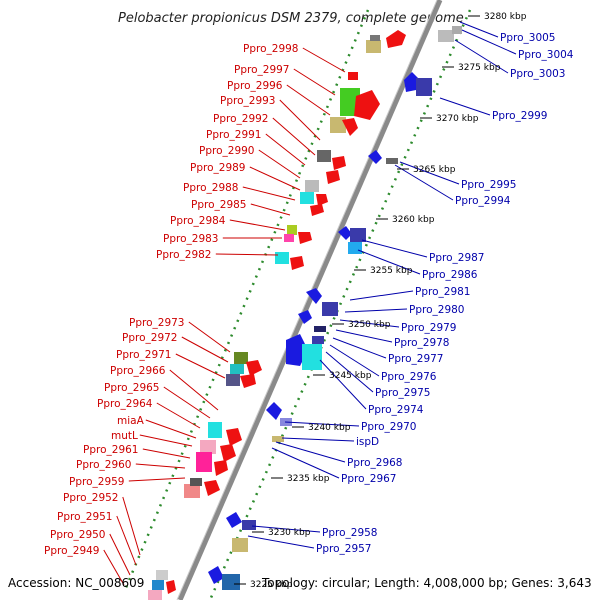  What do you see at coordinates (270, 49) in the screenshot?
I see `gene-label: Ppro_2998` at bounding box center [270, 49].